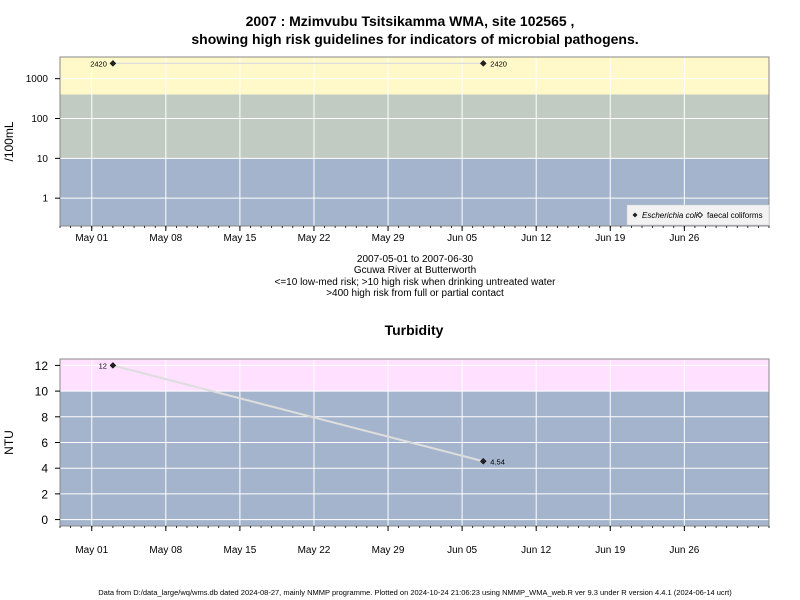 This screenshot has width=800, height=600. What do you see at coordinates (91, 550) in the screenshot?
I see `panel2-x-tick-label: May 01` at bounding box center [91, 550].